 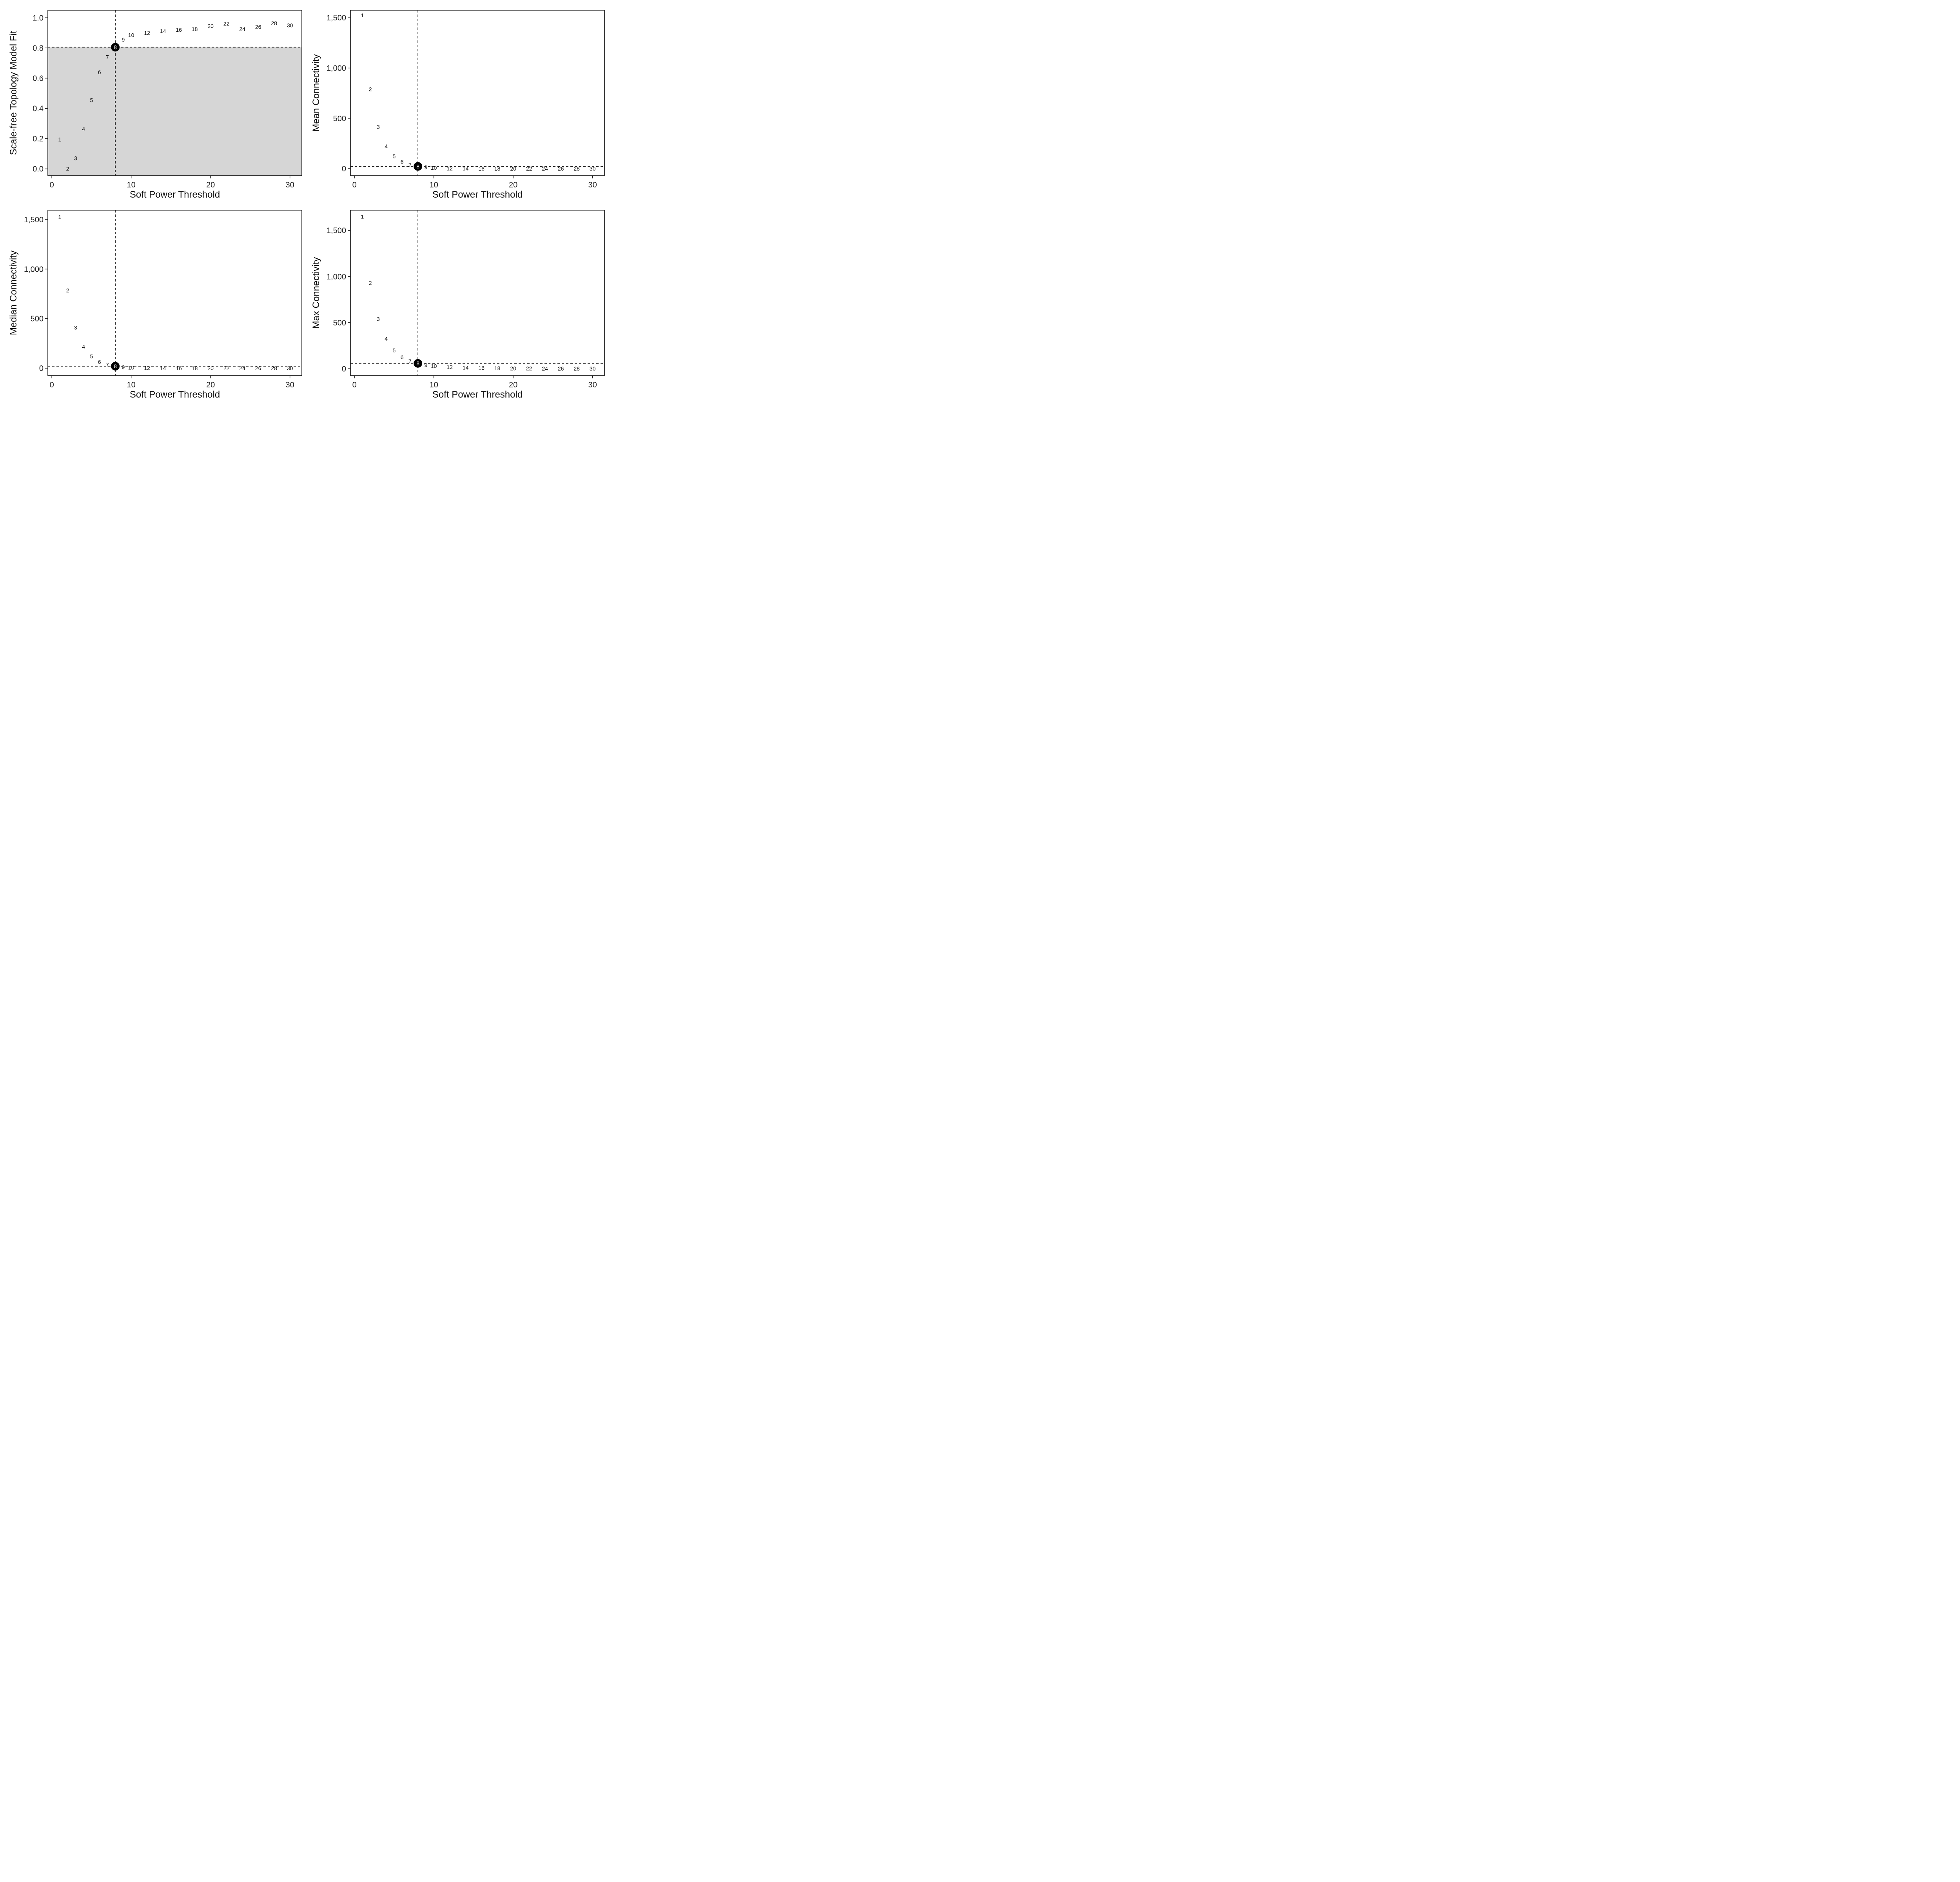 I want to click on y-axis-title: Mean Connectivity, so click(x=316, y=92).